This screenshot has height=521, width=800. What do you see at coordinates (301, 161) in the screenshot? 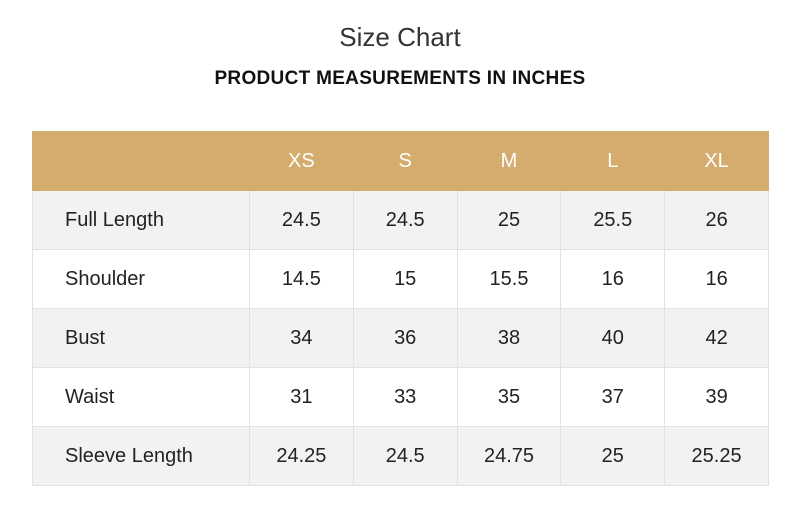
I see `header-size-xs: XS` at bounding box center [301, 161].